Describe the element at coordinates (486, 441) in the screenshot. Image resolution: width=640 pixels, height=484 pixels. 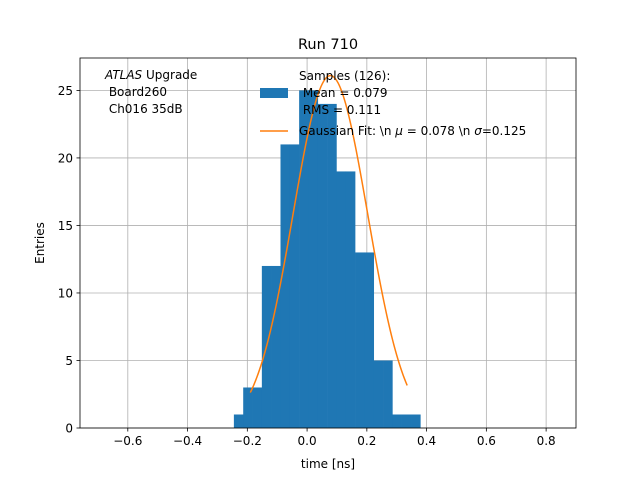
I see `x-tick-label: 0.6` at that location.